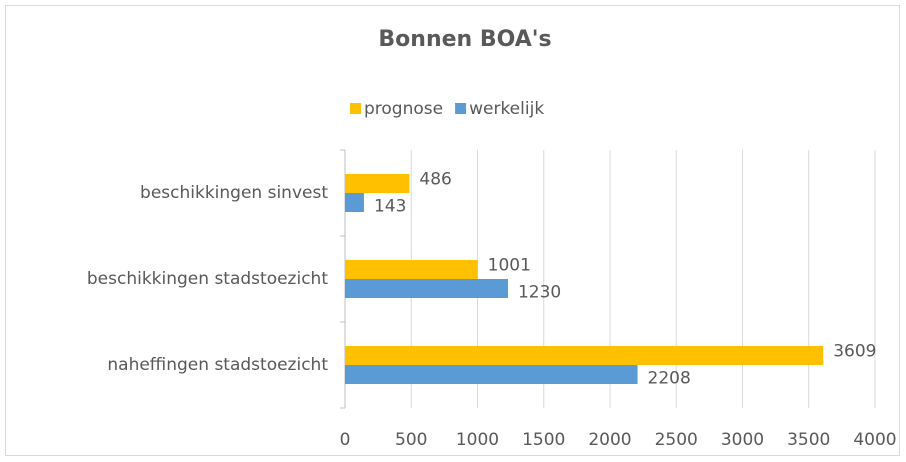  Describe the element at coordinates (669, 379) in the screenshot. I see `data-label: 2208` at that location.